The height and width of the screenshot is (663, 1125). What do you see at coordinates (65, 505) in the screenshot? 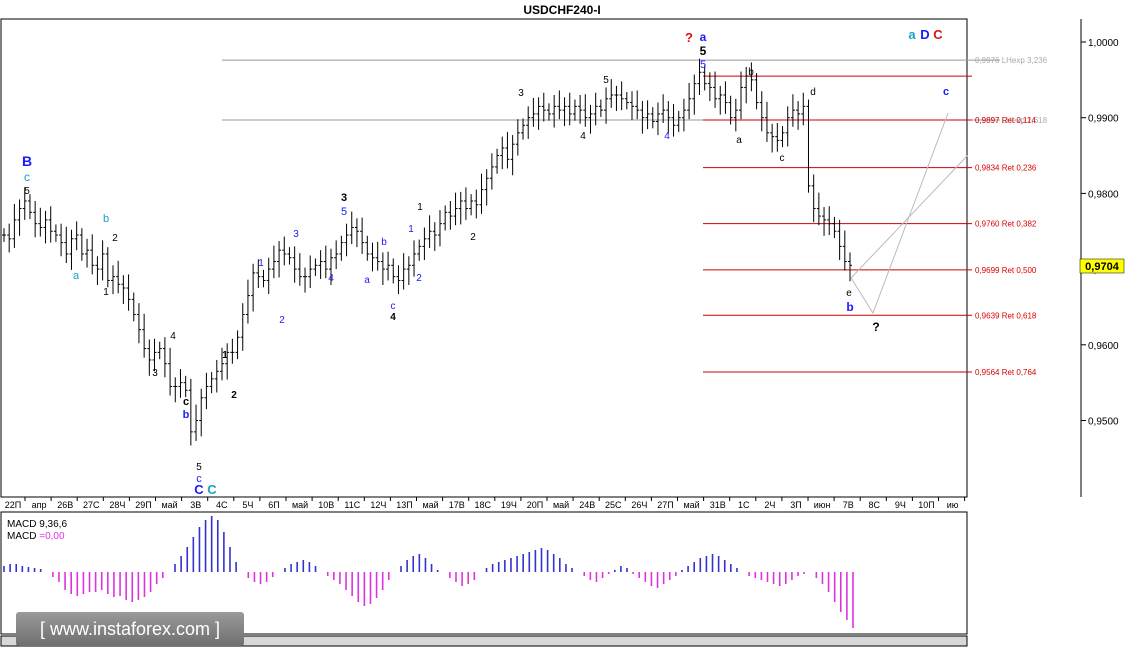
I see `x-tick-label: 26В` at bounding box center [65, 505].